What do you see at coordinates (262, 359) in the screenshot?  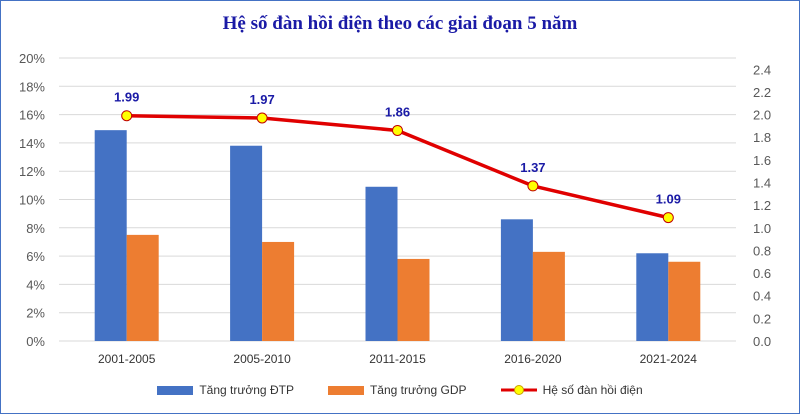 I see `category-label: 2005-2010` at bounding box center [262, 359].